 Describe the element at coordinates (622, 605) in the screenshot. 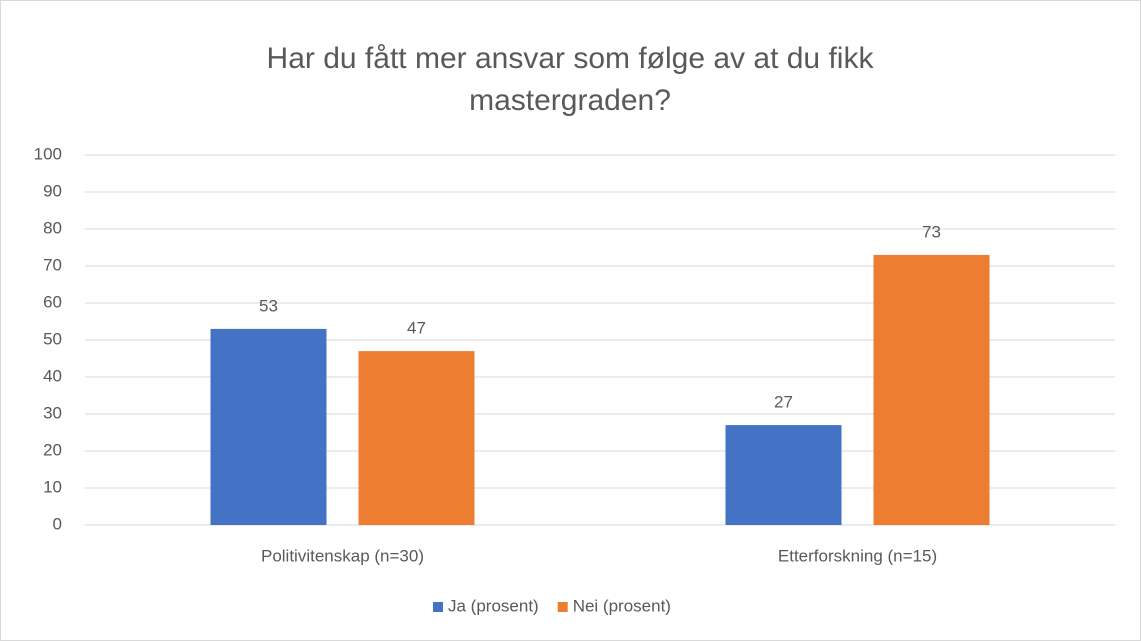

I see `legend-label: Nei (prosent)` at that location.